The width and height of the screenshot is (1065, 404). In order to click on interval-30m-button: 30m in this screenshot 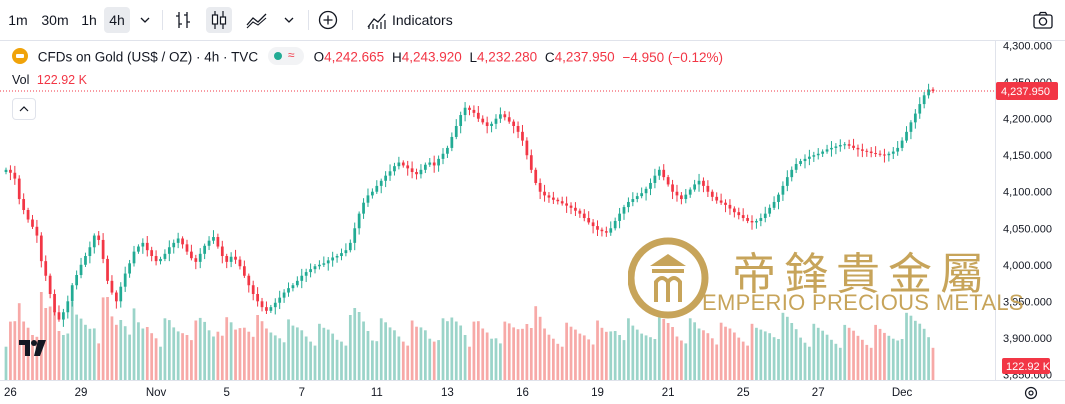, I will do `click(55, 20)`.